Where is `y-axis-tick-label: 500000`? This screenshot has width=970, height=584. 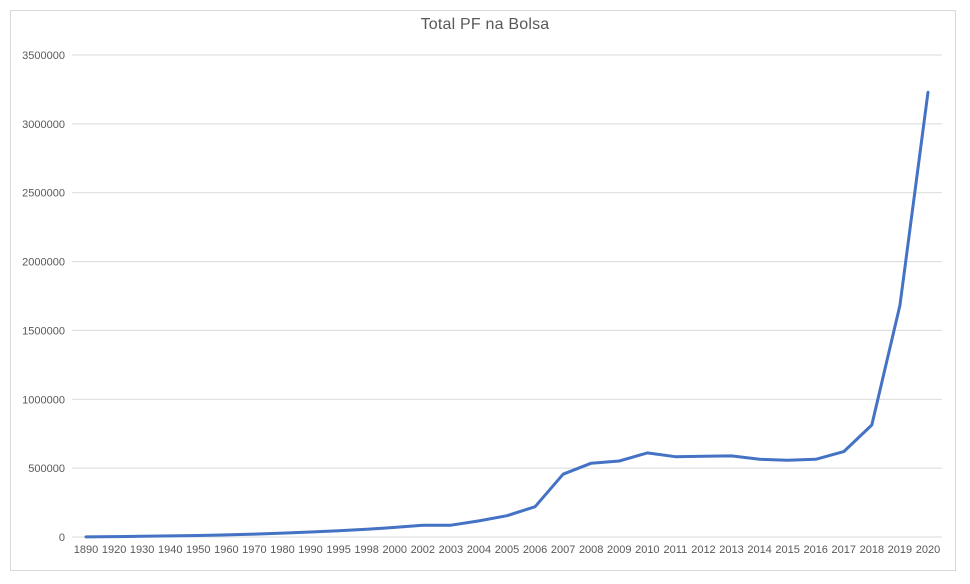 y-axis-tick-label: 500000 is located at coordinates (46, 469).